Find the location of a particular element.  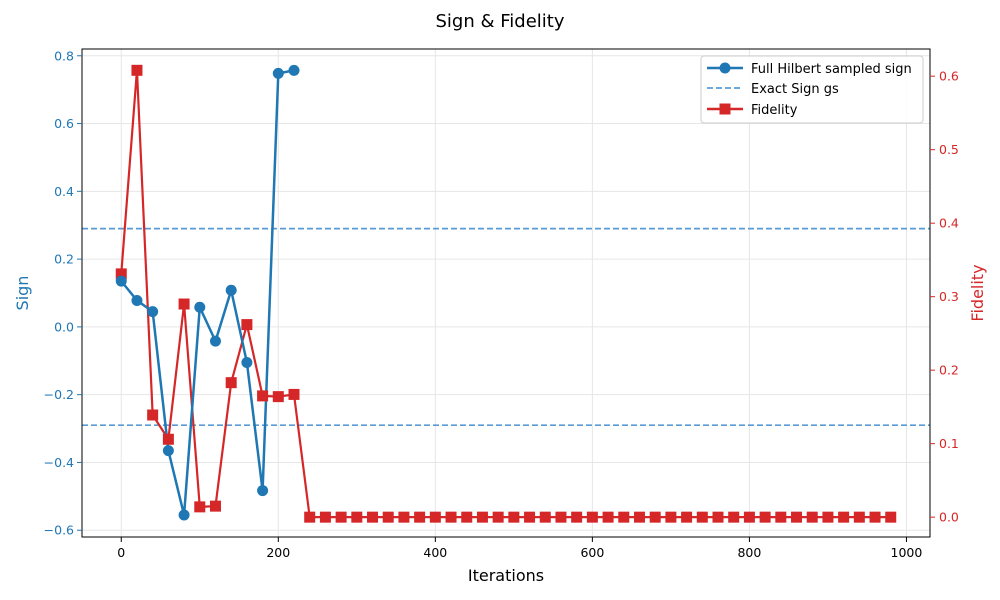

right-tick-label: 0.5 is located at coordinates (949, 149).